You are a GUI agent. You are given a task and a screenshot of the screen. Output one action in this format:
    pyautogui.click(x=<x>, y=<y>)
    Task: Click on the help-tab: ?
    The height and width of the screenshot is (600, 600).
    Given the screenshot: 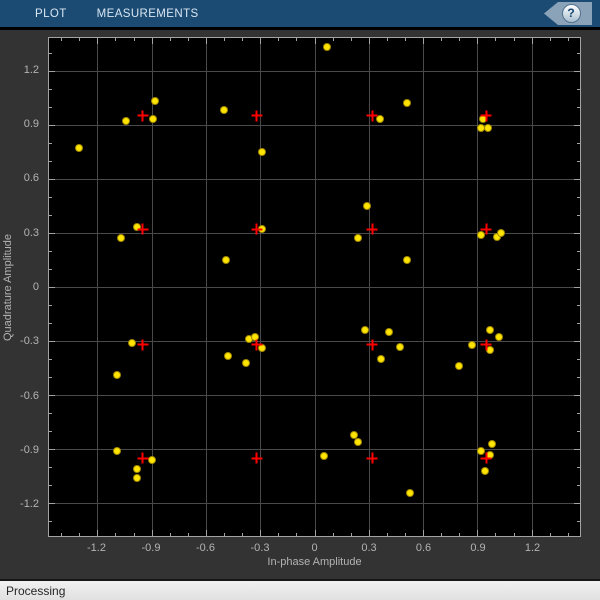 What is the action you would take?
    pyautogui.click(x=568, y=13)
    